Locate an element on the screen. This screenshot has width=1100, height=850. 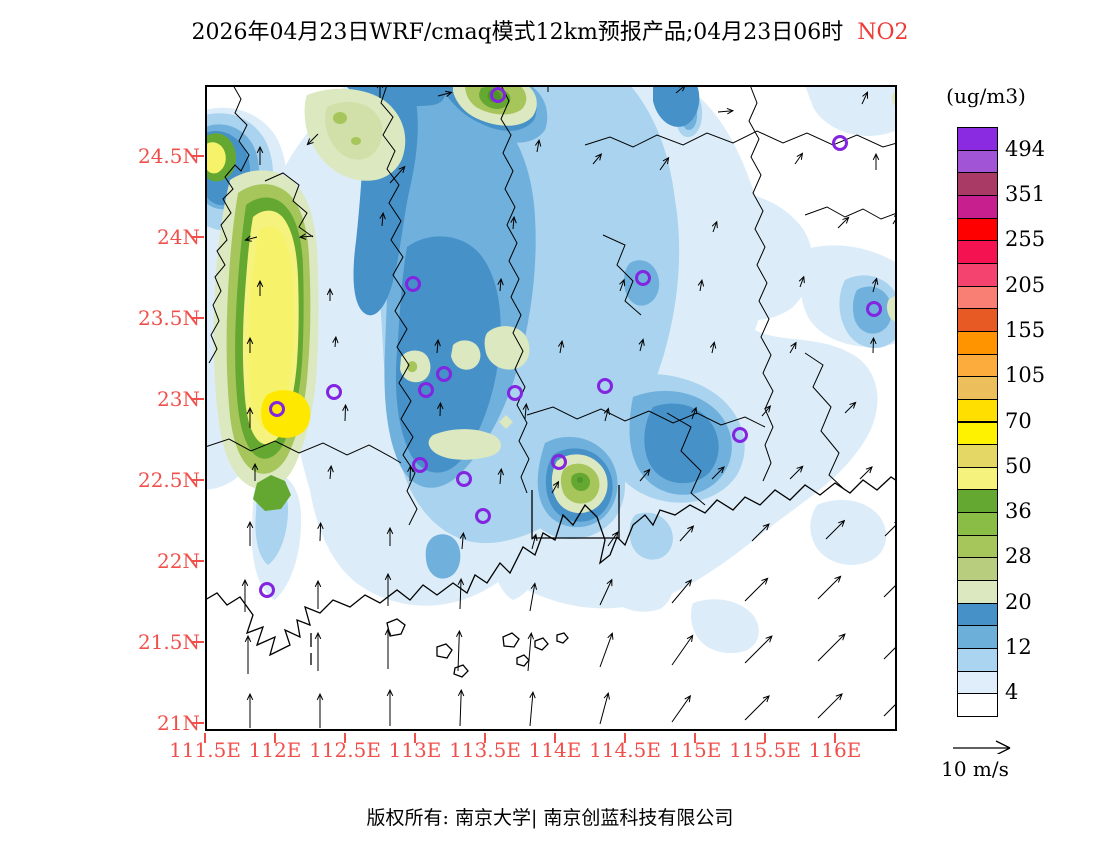
colorbar-tick-label: 20 is located at coordinates (1018, 601).